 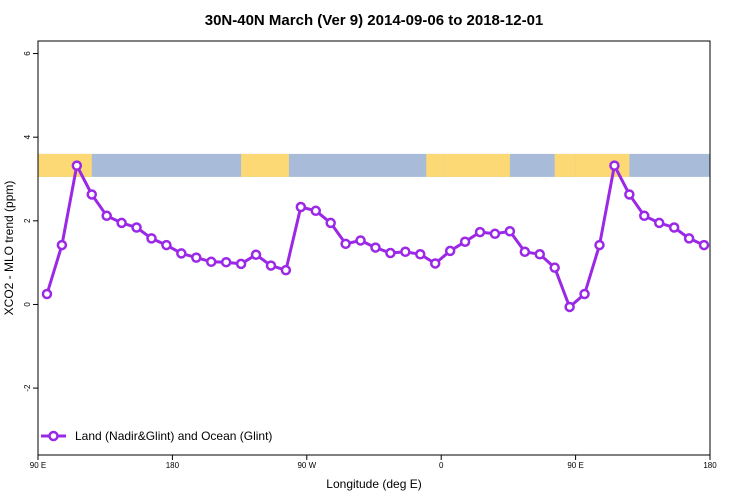 What do you see at coordinates (27, 136) in the screenshot?
I see `y-tick-label: 4` at bounding box center [27, 136].